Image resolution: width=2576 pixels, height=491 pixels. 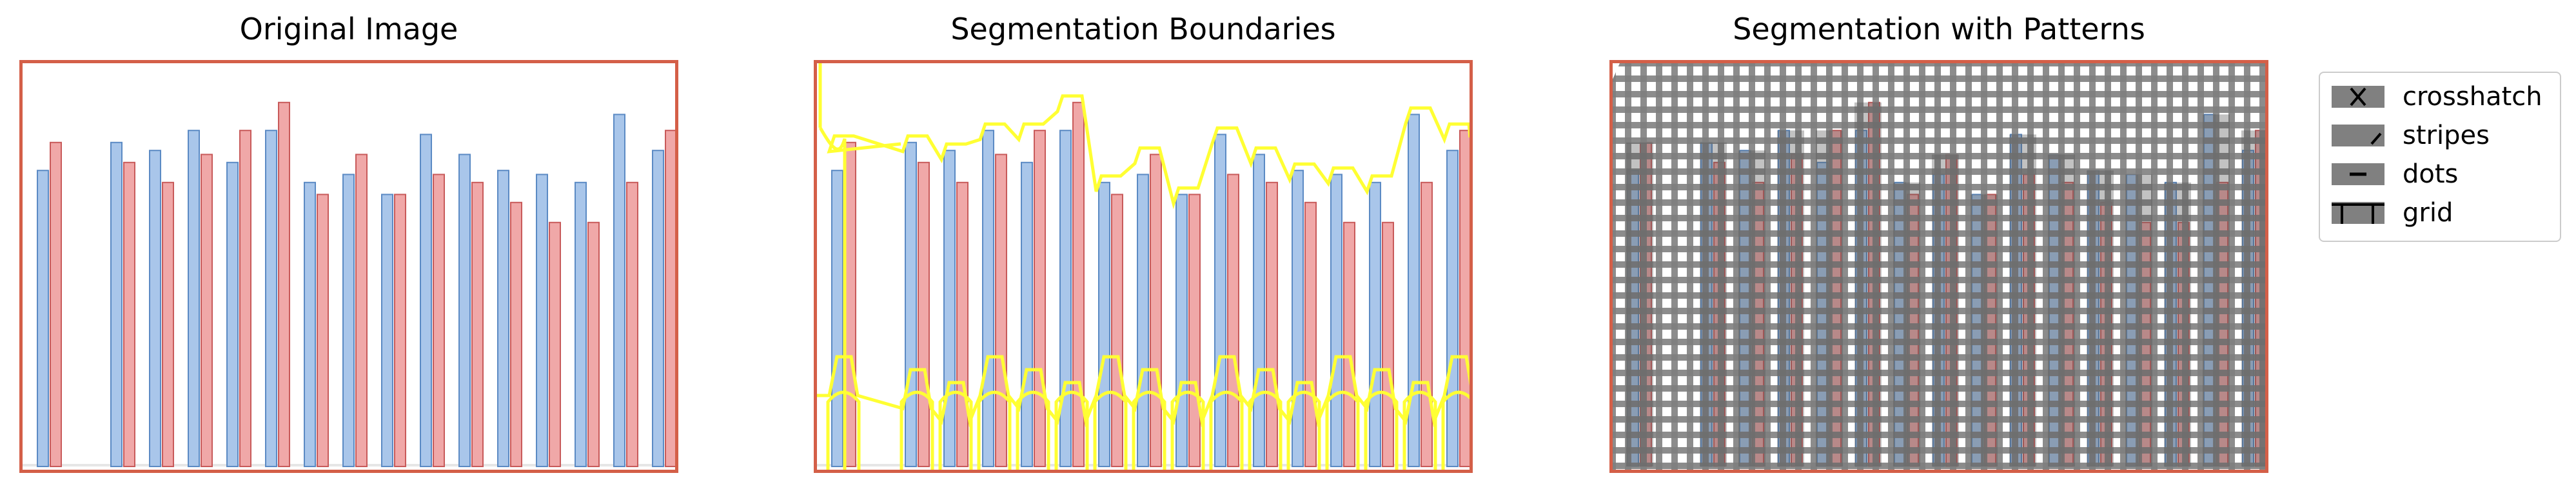 What do you see at coordinates (2358, 97) in the screenshot?
I see `crosshatch-pattern-icon` at bounding box center [2358, 97].